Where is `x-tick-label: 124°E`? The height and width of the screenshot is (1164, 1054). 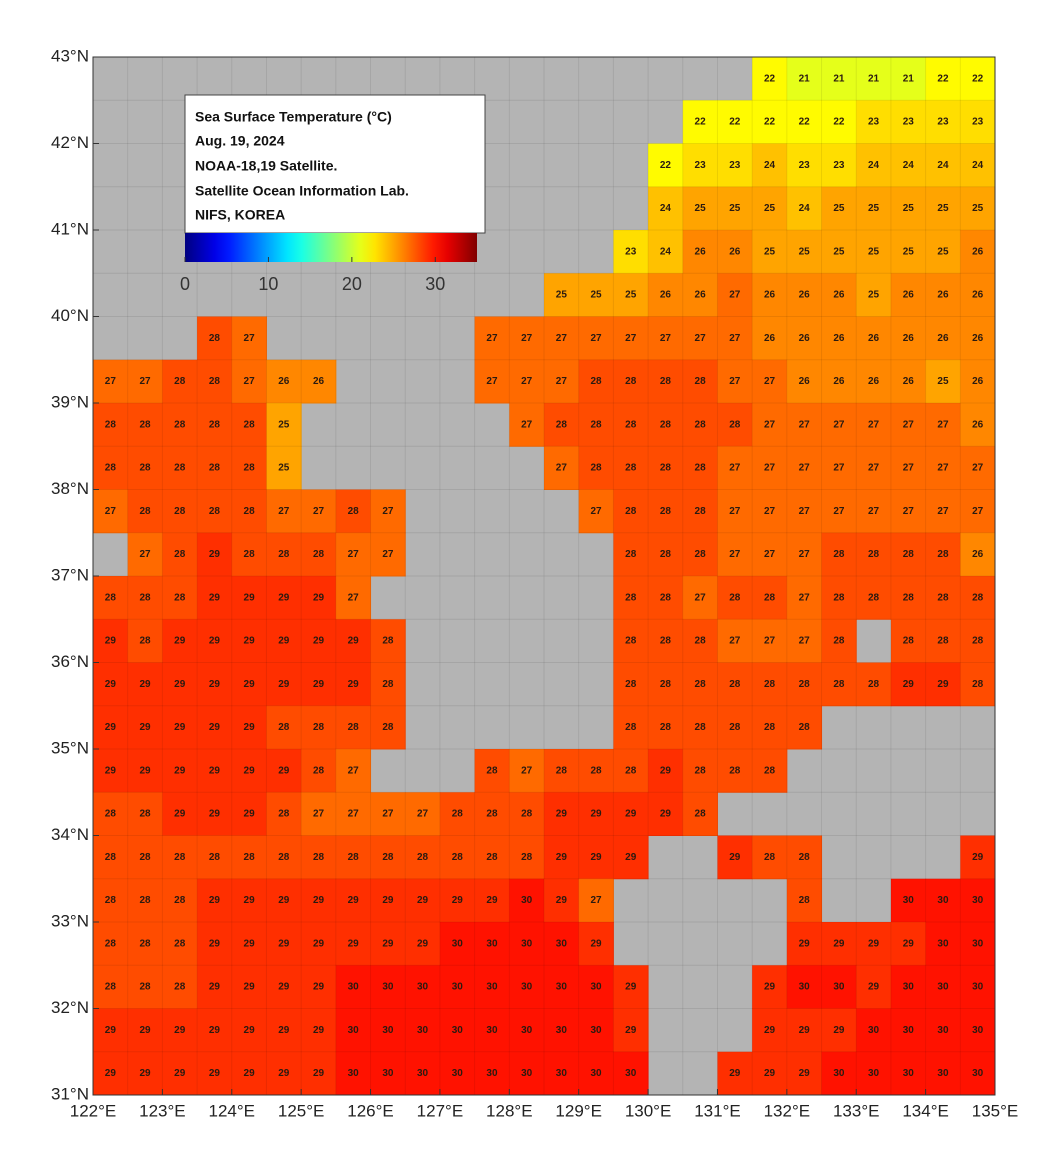
x-tick-label: 124°E is located at coordinates (232, 1110).